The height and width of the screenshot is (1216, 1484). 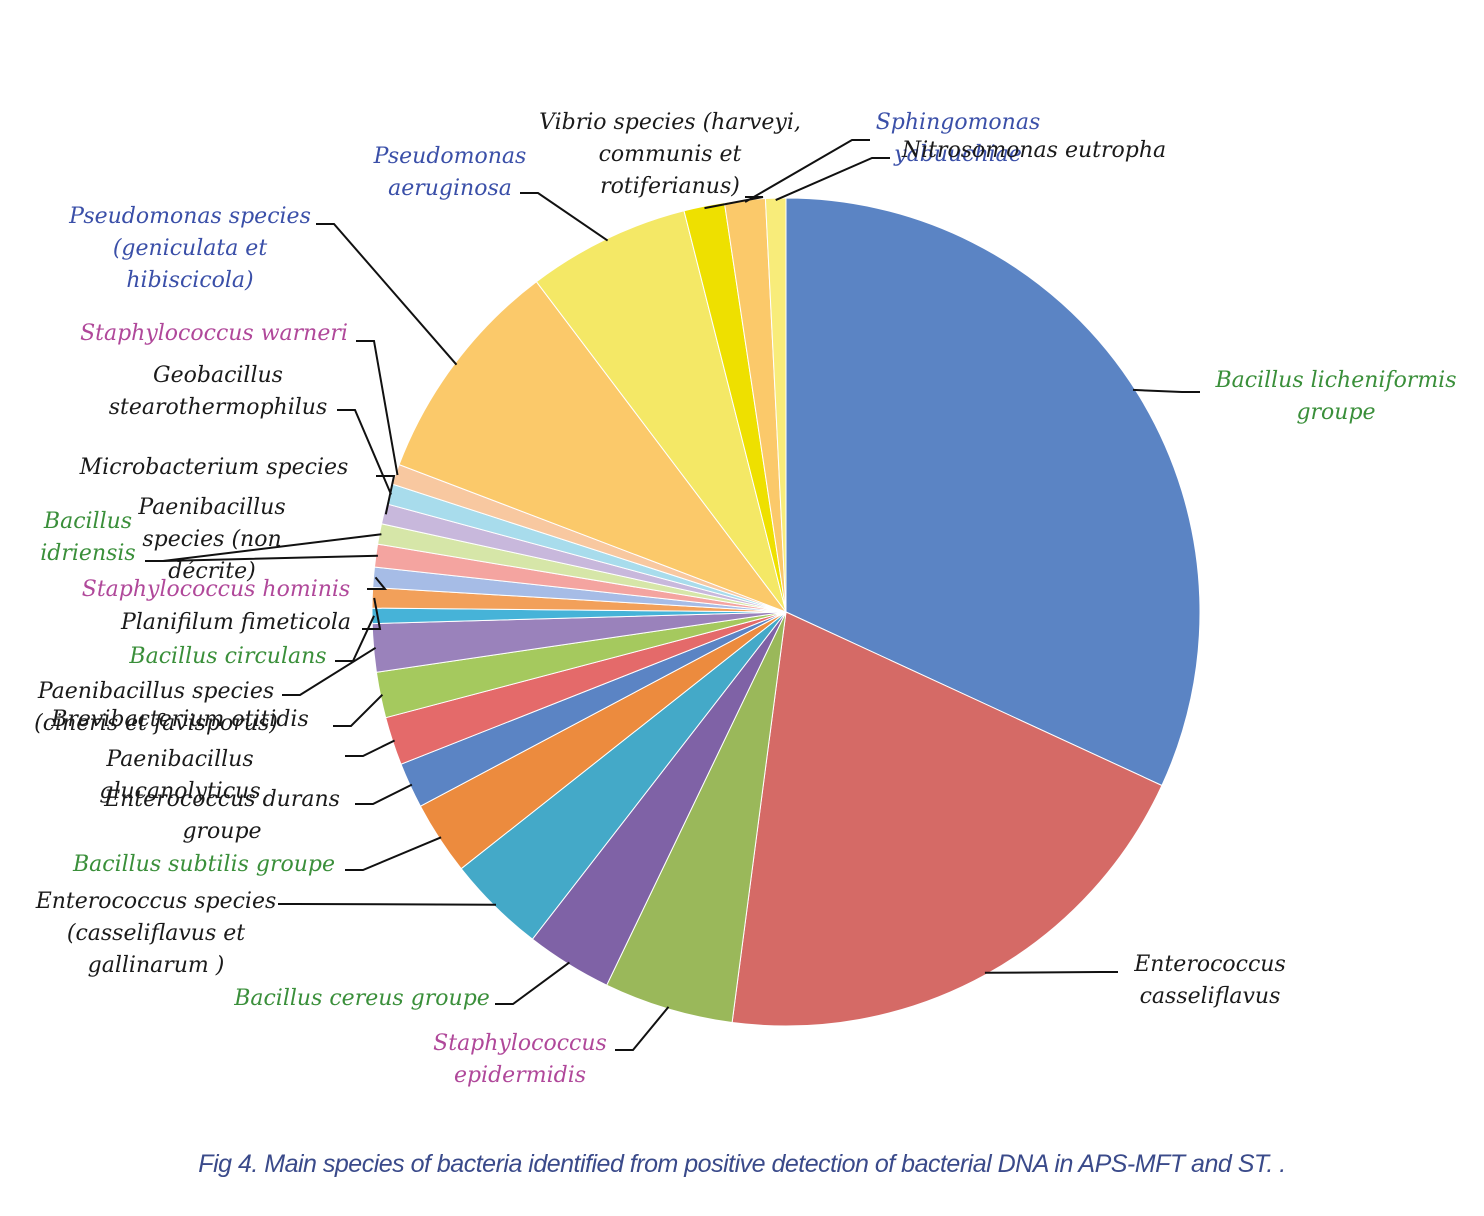 What do you see at coordinates (947, 819) in the screenshot?
I see `pie-slice-enterococcus-casseliflavus` at bounding box center [947, 819].